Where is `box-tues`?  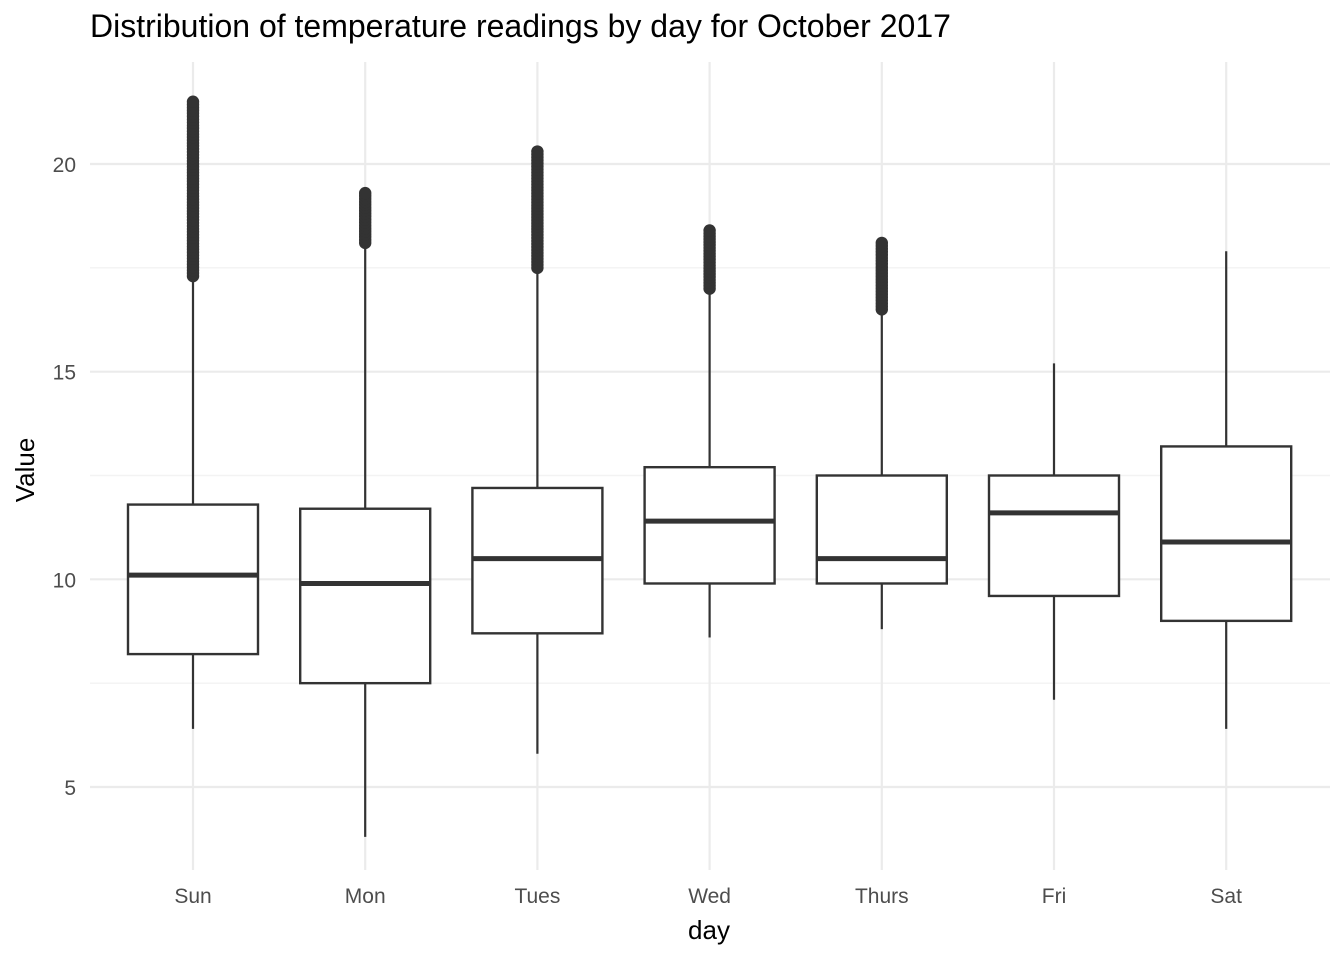 box-tues is located at coordinates (537, 449).